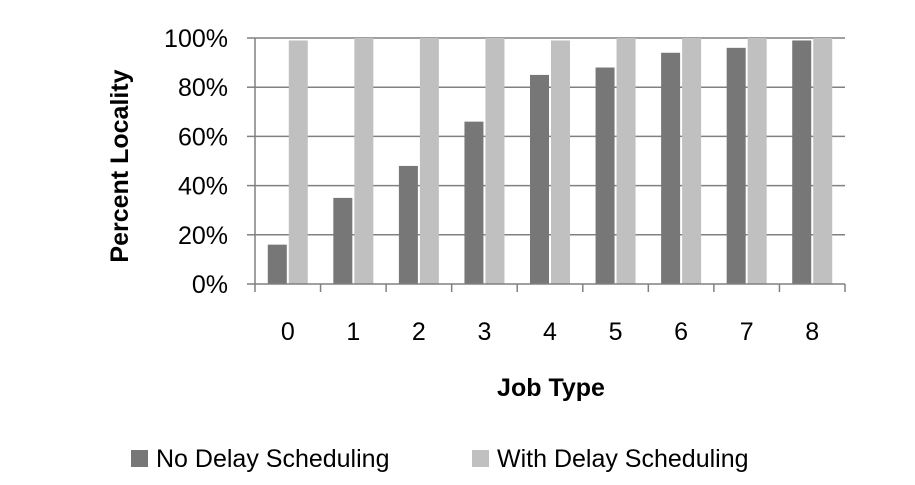 The image size is (915, 485). I want to click on x-tick-label: 1, so click(353, 332).